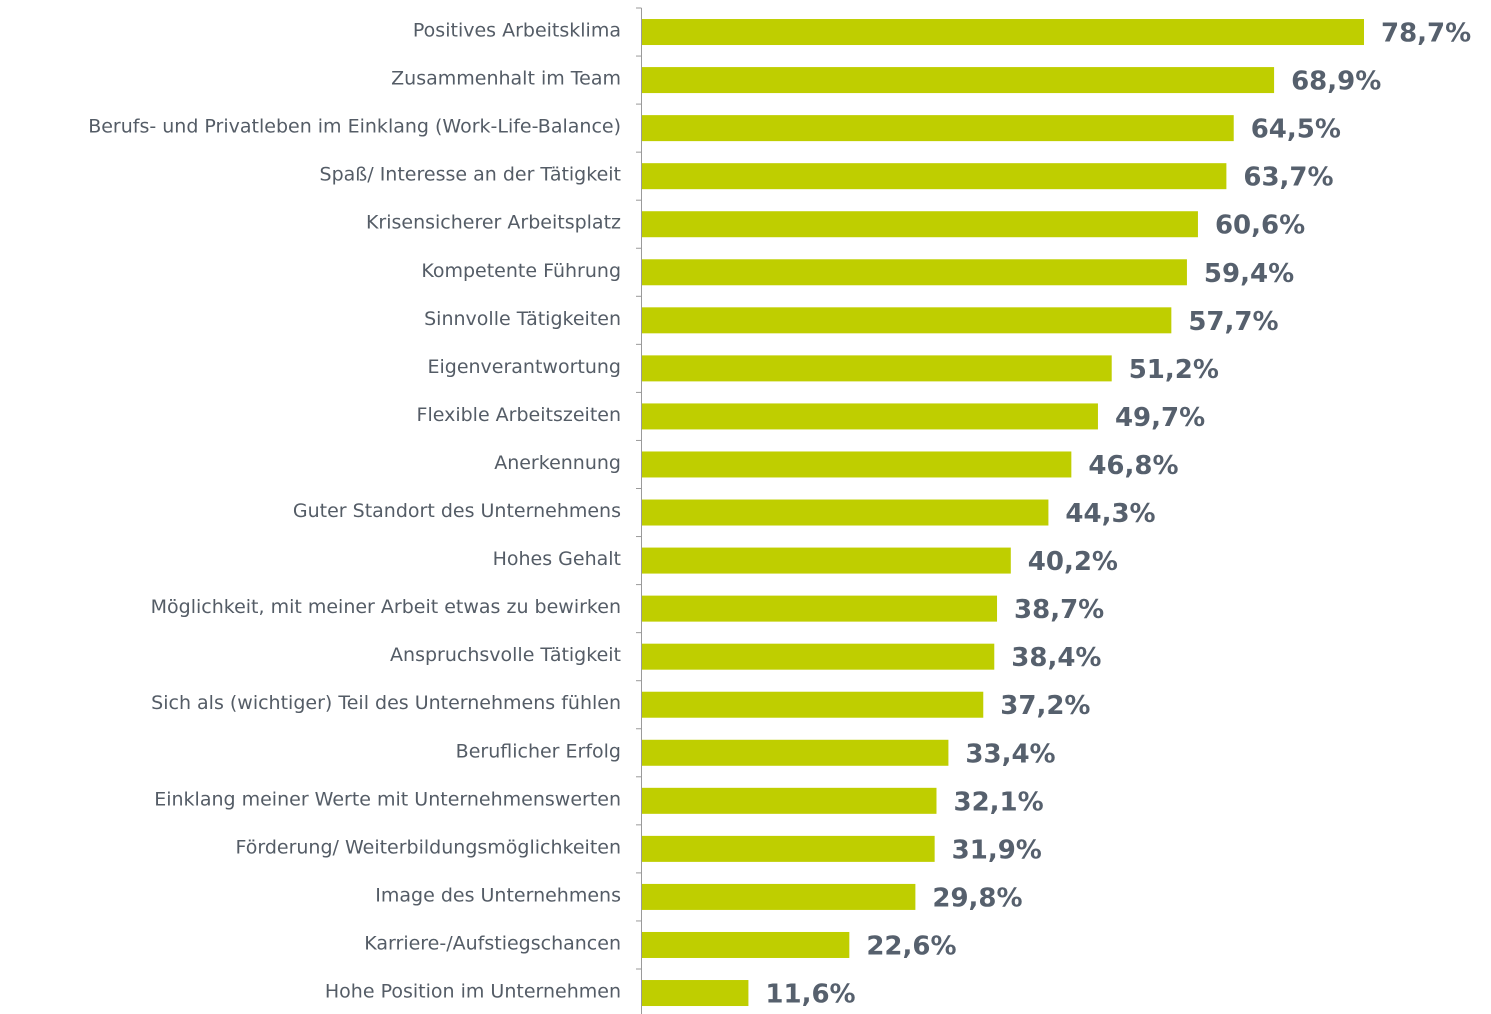 The height and width of the screenshot is (1014, 1491). What do you see at coordinates (1288, 178) in the screenshot?
I see `value-label: 63,7%` at bounding box center [1288, 178].